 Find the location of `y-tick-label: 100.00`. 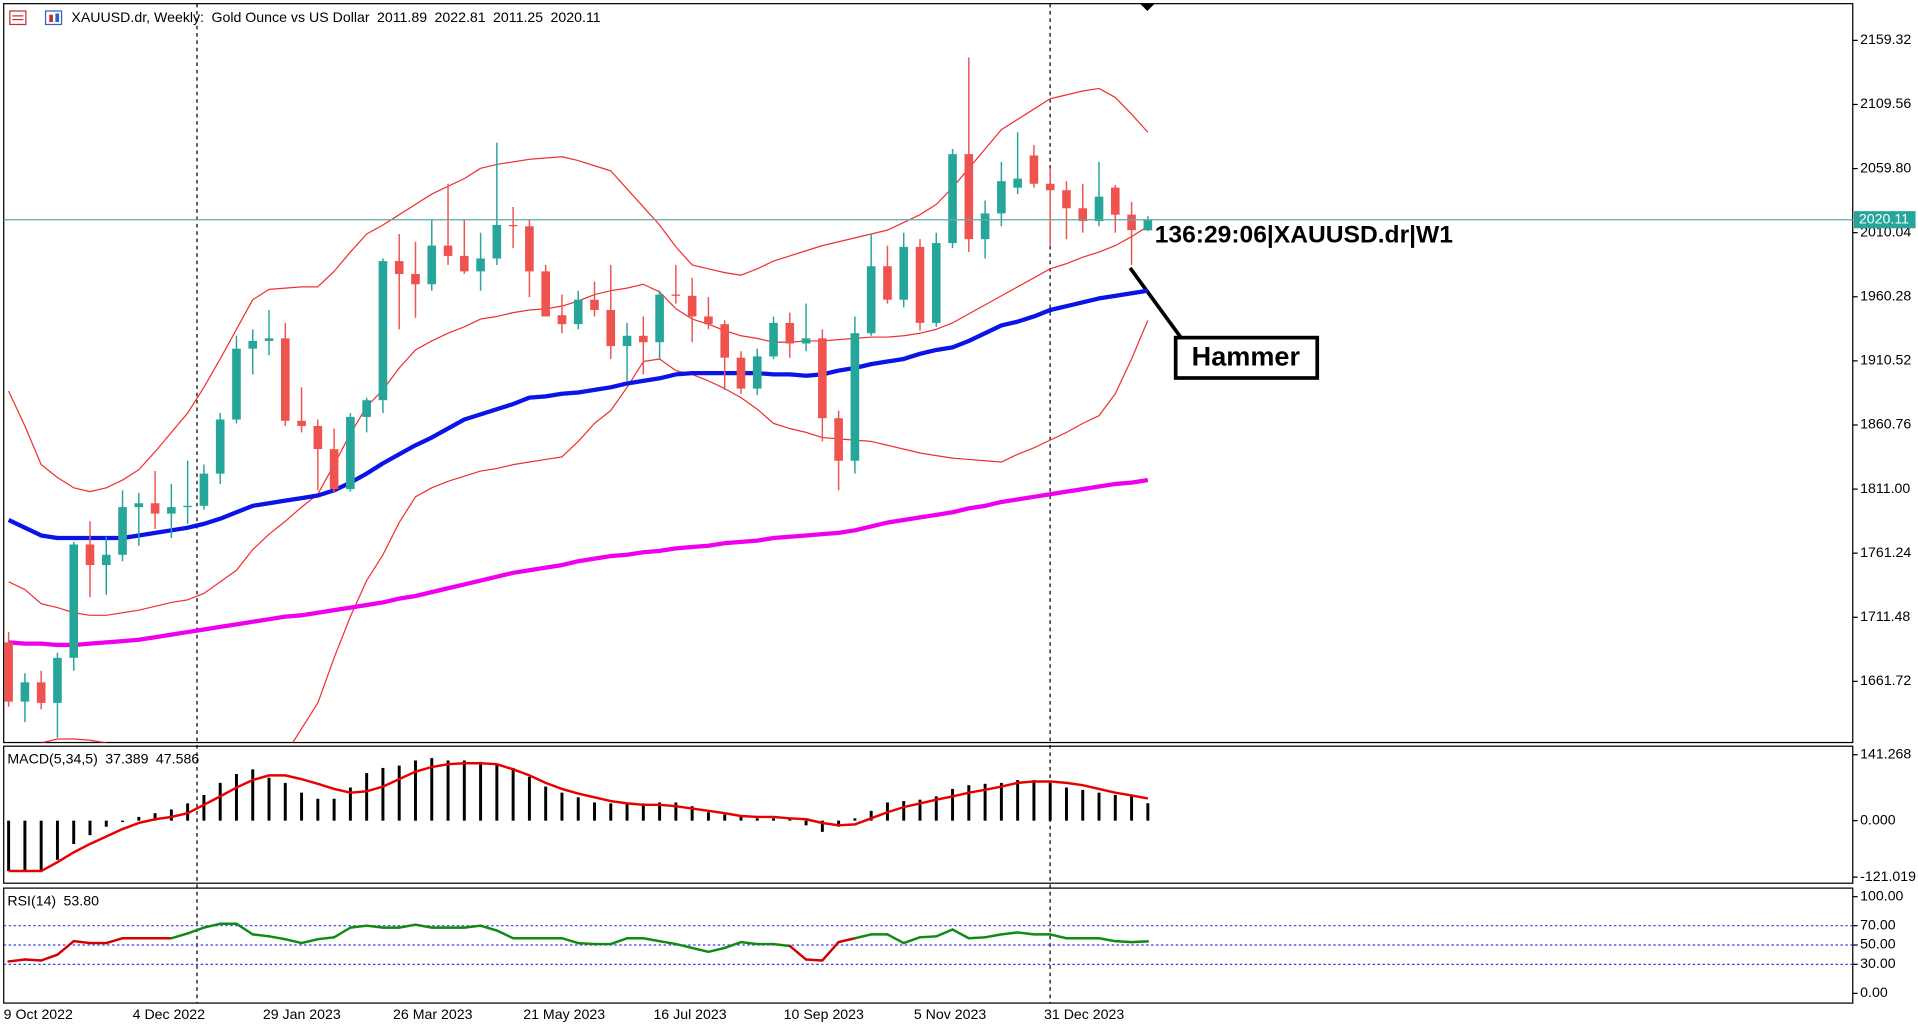

y-tick-label: 100.00 is located at coordinates (1881, 895).